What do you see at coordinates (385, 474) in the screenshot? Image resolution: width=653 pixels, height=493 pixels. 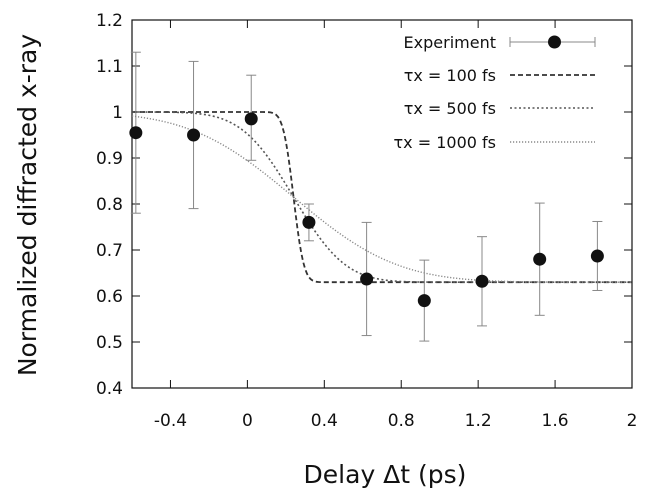 I see `x-axis-label: Delay Δt (ps)` at bounding box center [385, 474].